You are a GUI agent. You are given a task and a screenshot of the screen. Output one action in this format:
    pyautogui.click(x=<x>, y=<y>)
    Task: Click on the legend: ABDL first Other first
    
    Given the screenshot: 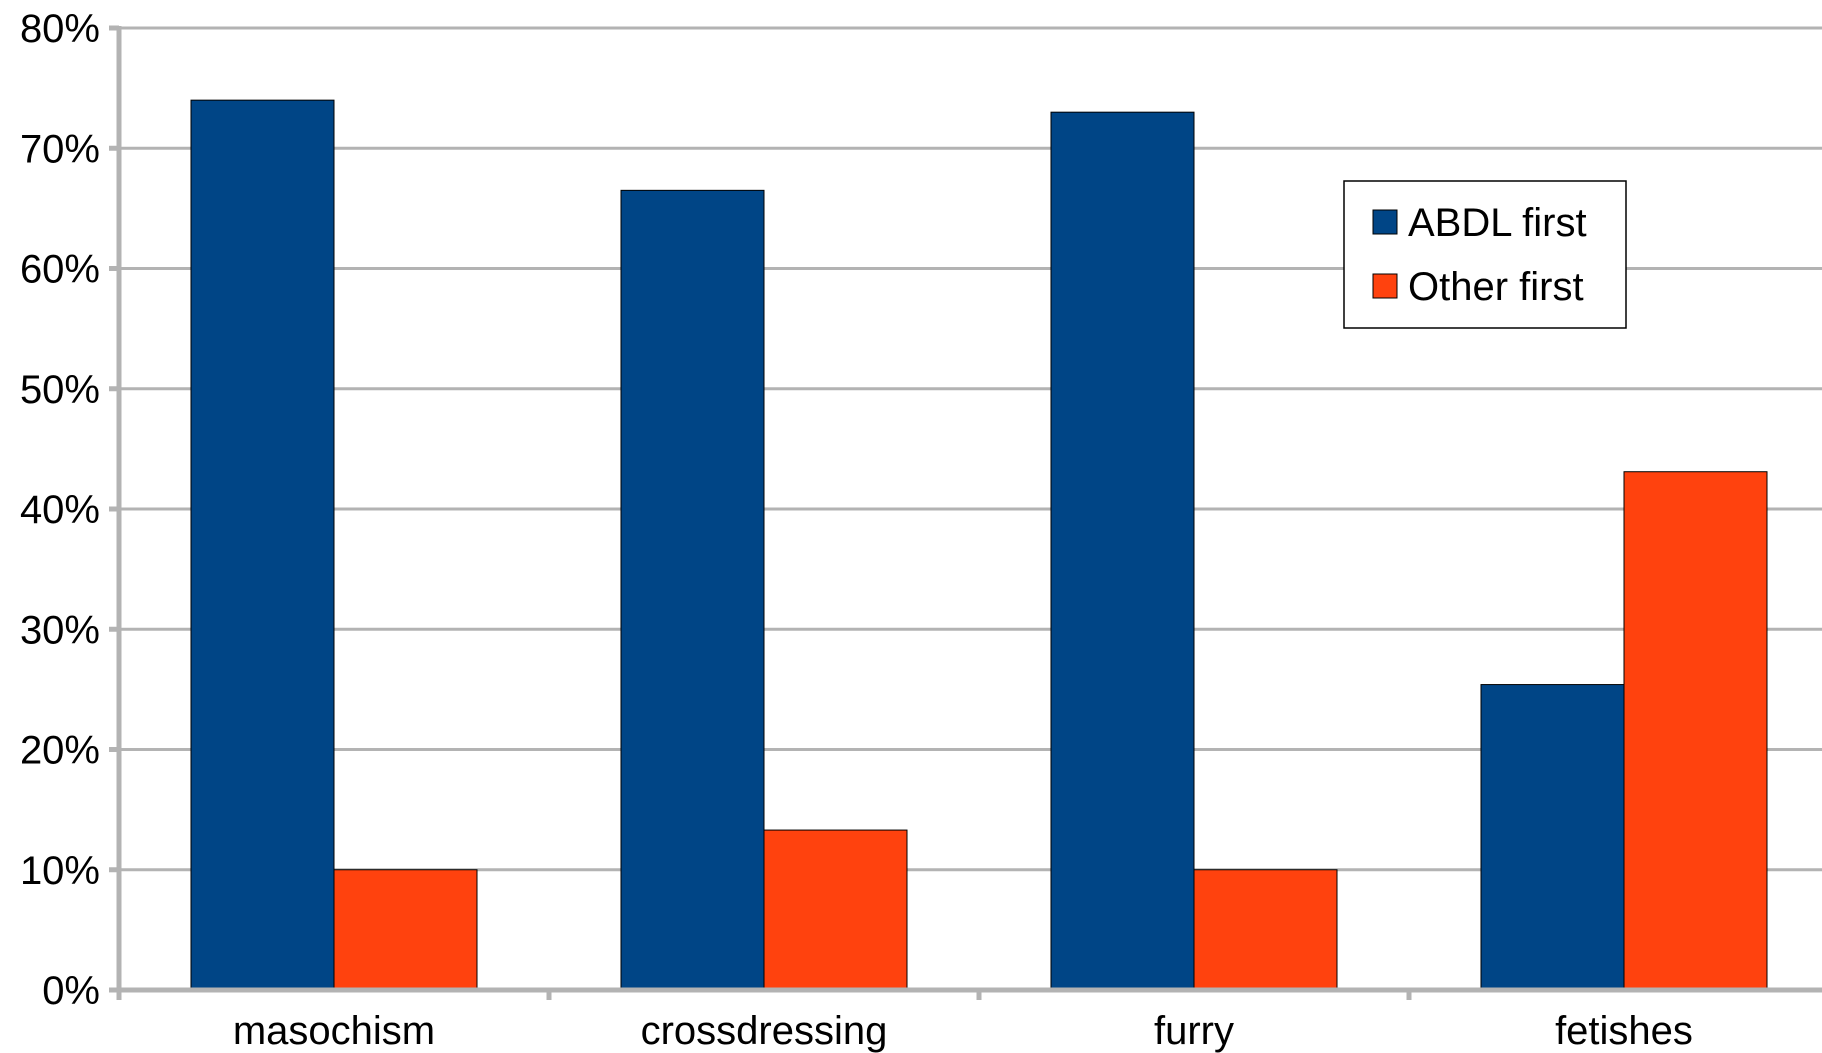 What is the action you would take?
    pyautogui.click(x=1485, y=254)
    